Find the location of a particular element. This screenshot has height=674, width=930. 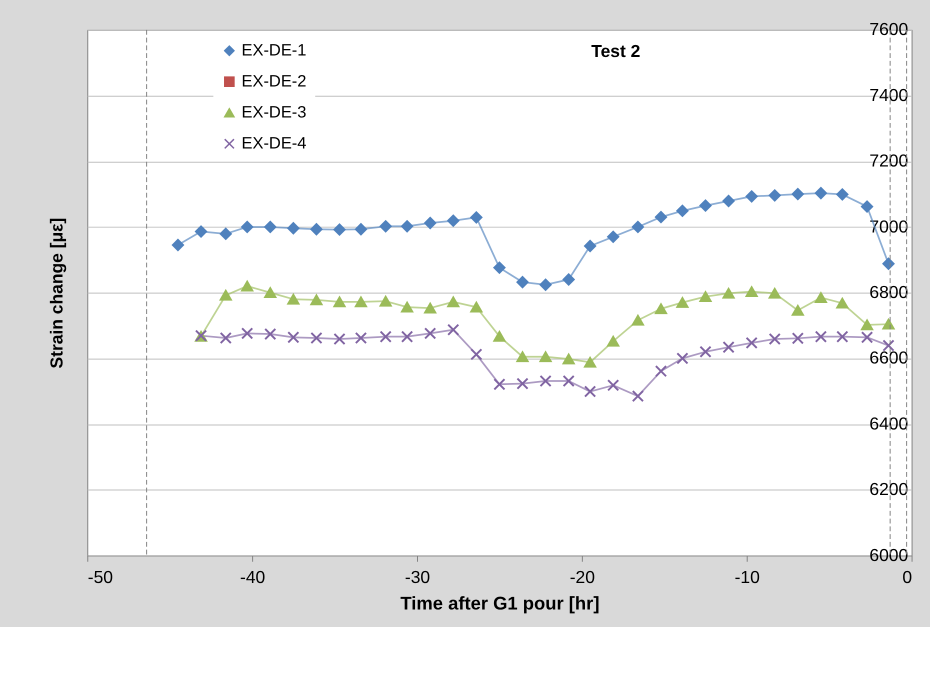

y-tick-label: 6200 is located at coordinates (888, 489).